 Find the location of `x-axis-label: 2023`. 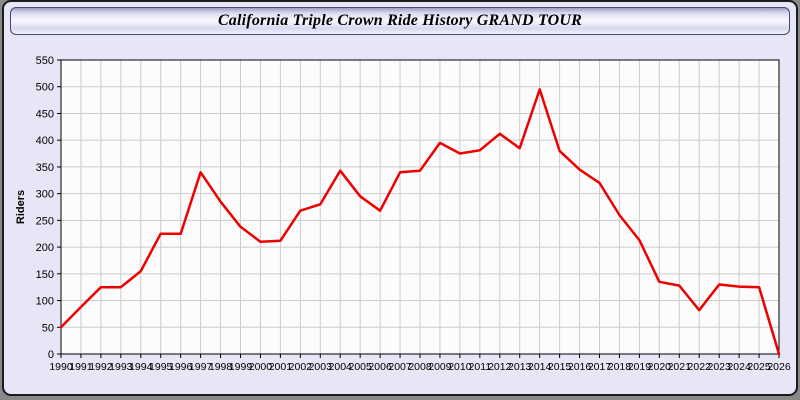

x-axis-label: 2023 is located at coordinates (719, 367).